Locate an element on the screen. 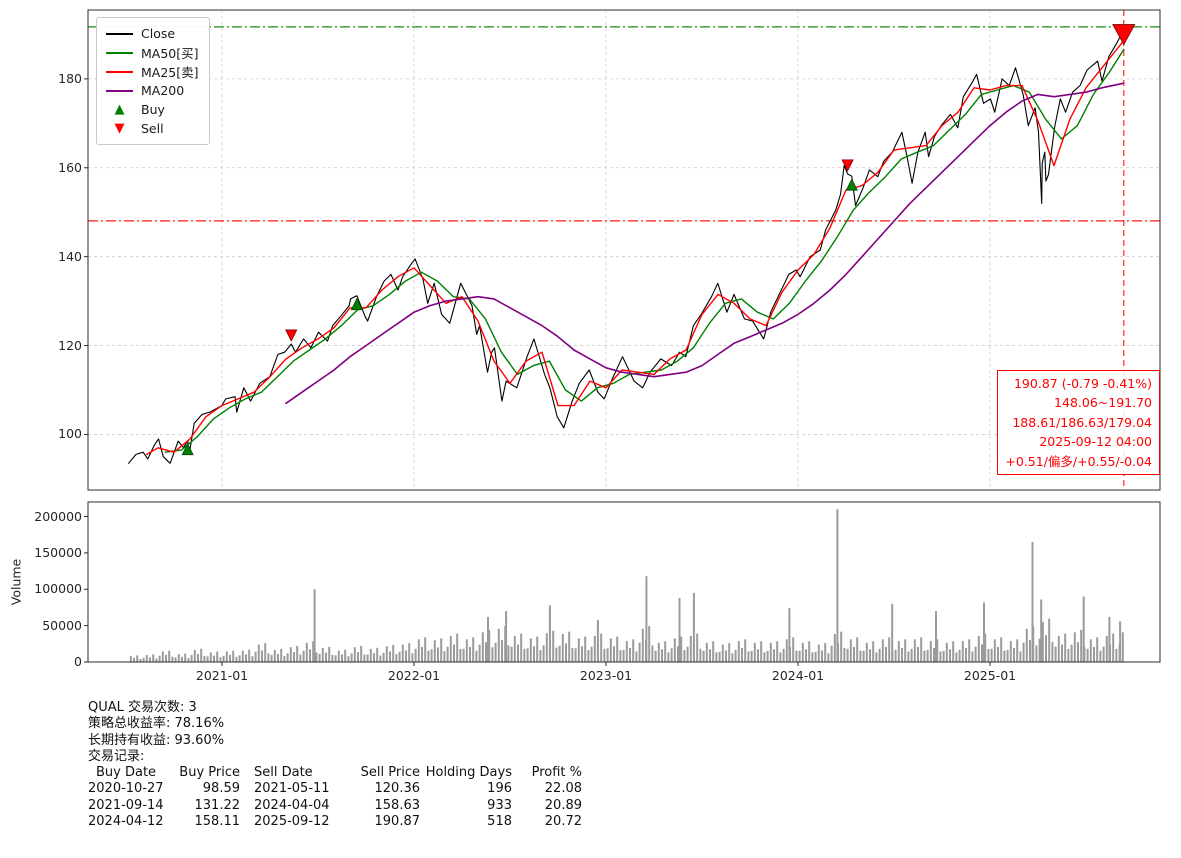 This screenshot has width=1181, height=858. chart-legend: Close MA50[买] MA25[卖] MA200 ▲ Buy ▼ Sell is located at coordinates (153, 81).